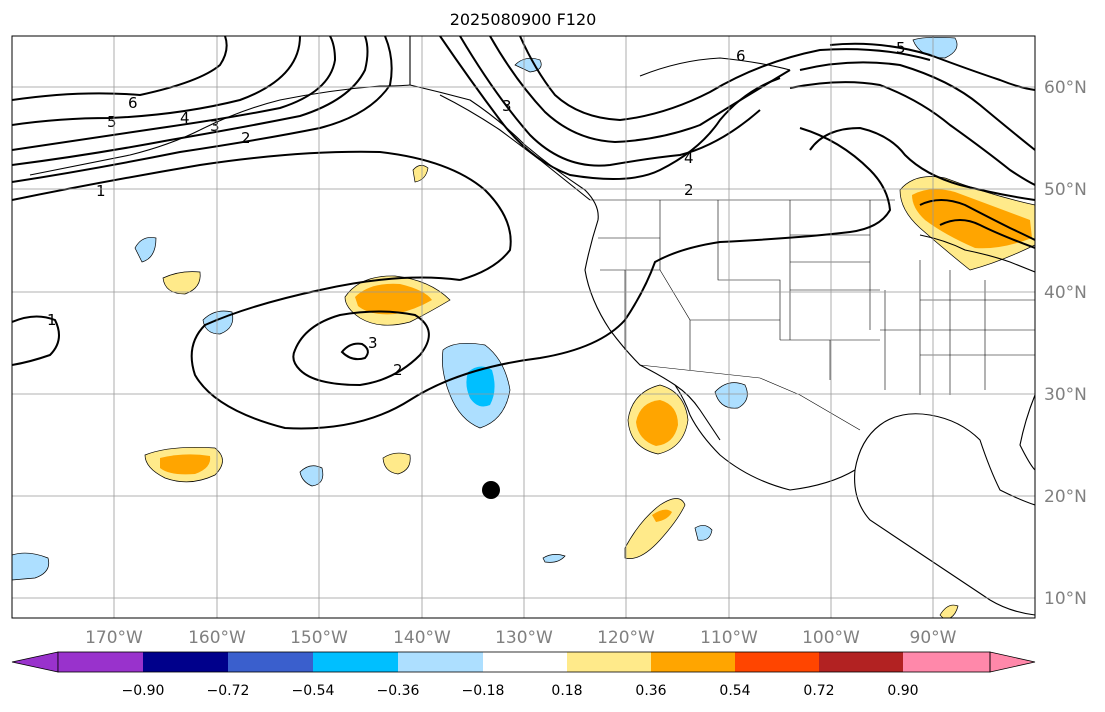 Image resolution: width=1105 pixels, height=712 pixels. Describe the element at coordinates (657, 423) in the screenshot. I see `anomaly-positive-3-core` at that location.